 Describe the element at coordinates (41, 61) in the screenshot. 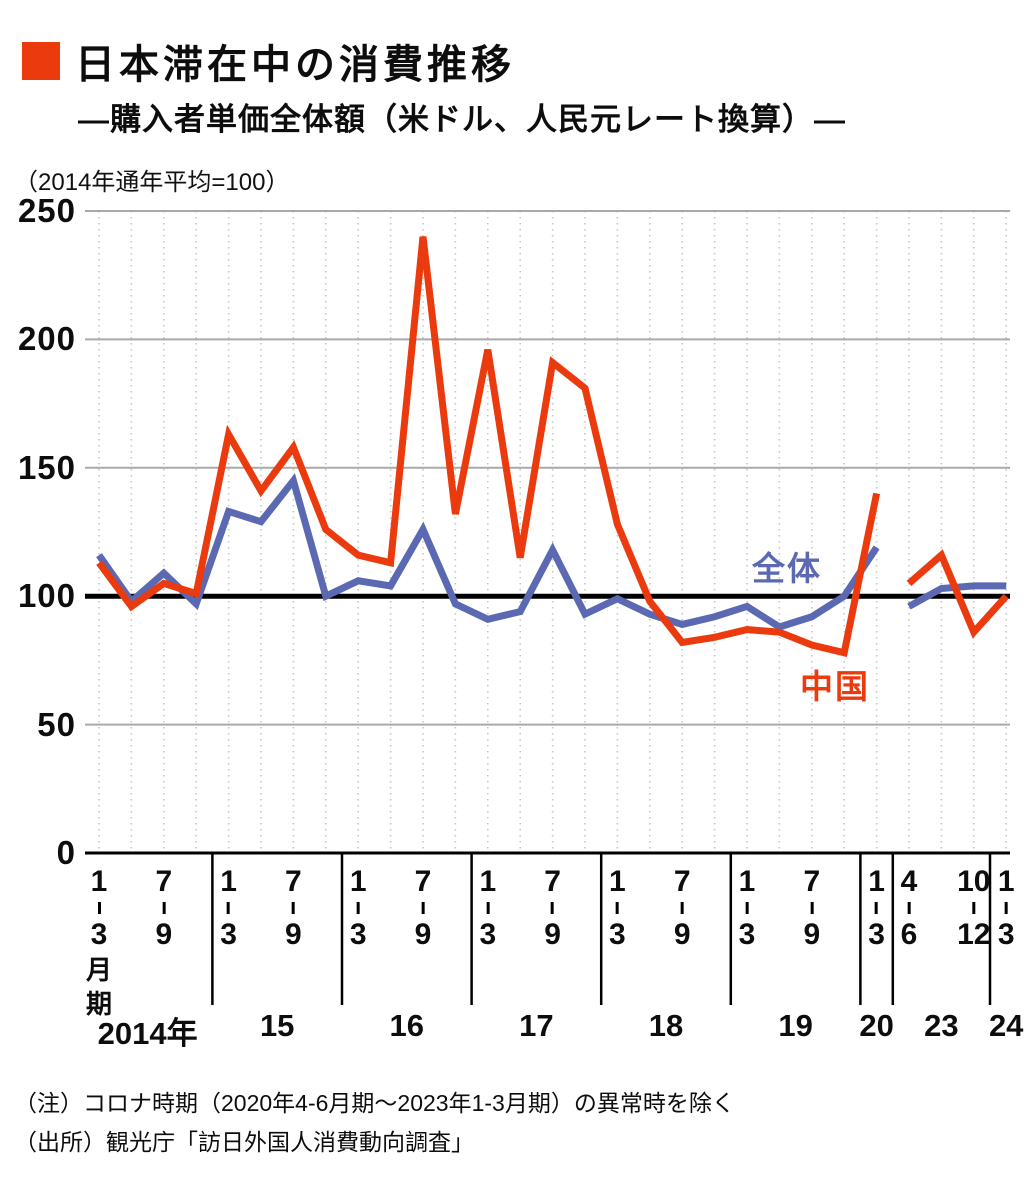

I see `title-bullet-square` at that location.